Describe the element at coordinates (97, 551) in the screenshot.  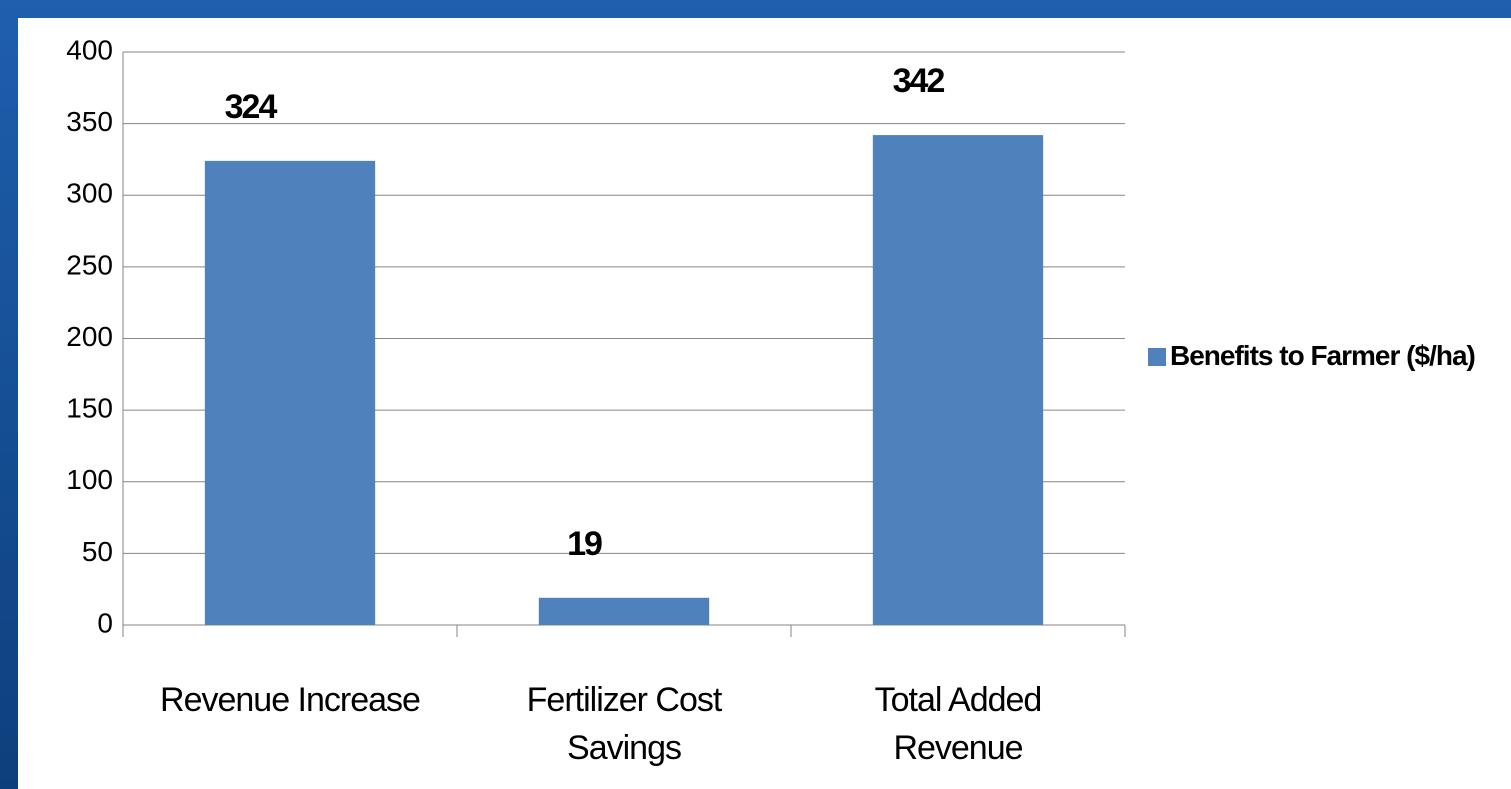
I see `y-tick-label: 50` at that location.